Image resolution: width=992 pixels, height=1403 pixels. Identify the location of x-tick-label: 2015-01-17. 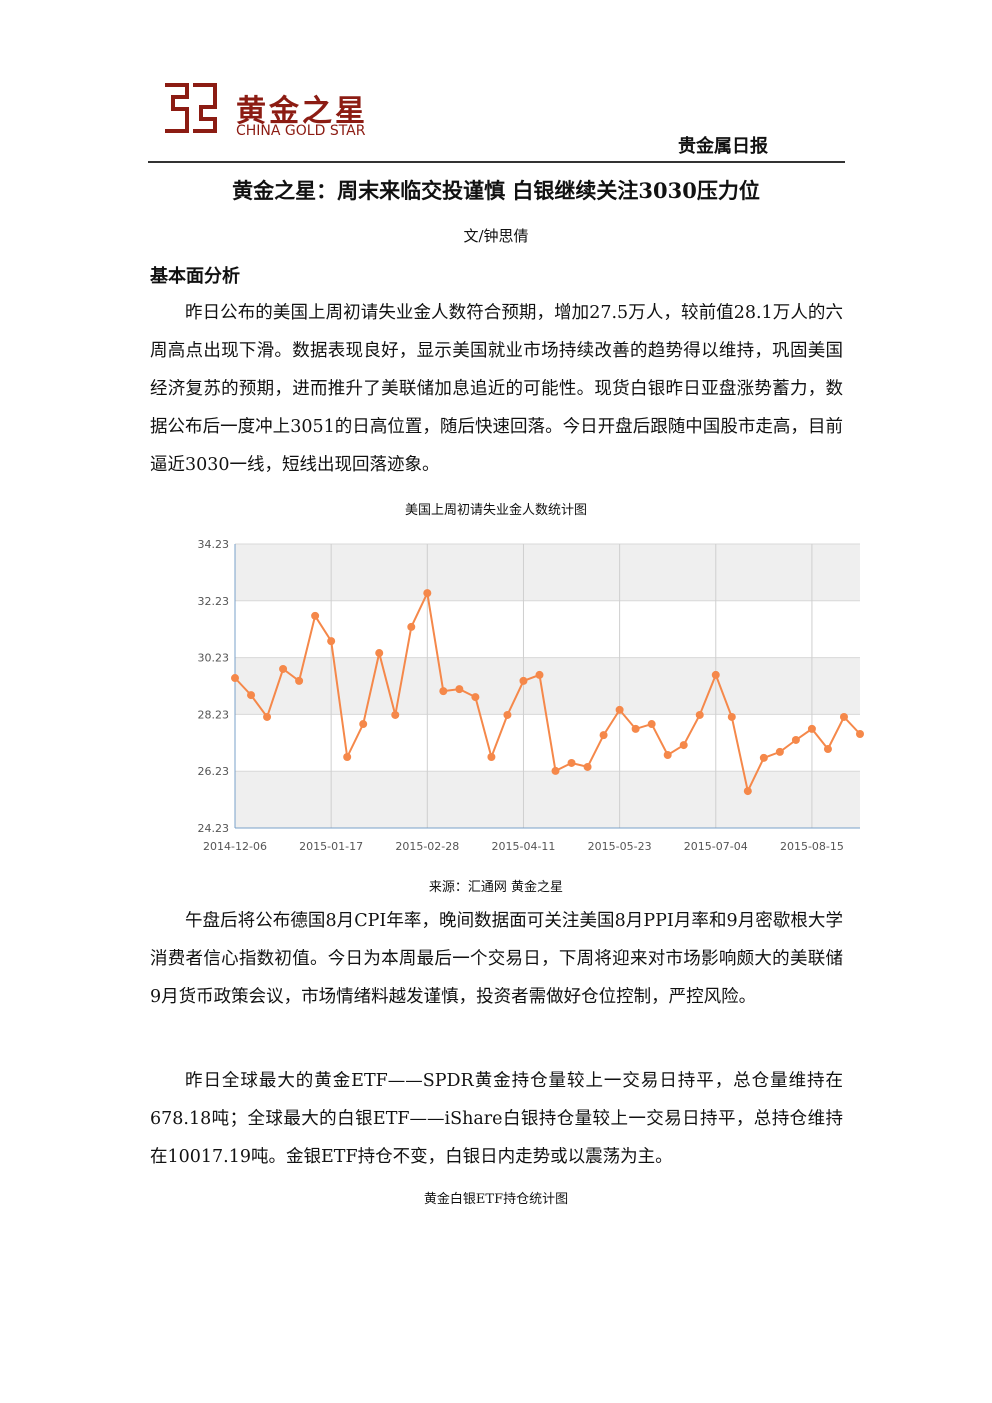
(331, 846).